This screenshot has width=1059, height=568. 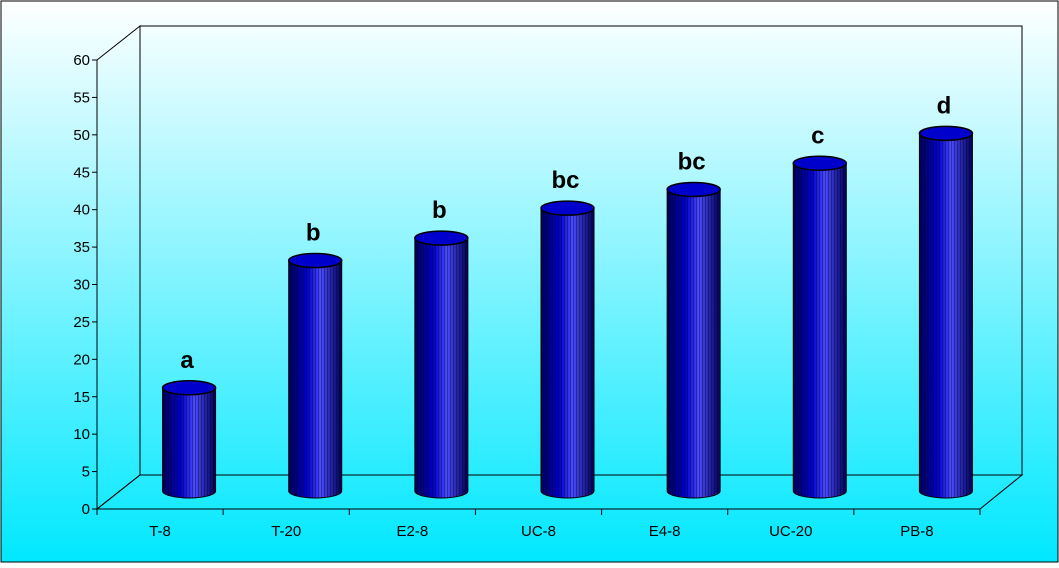 What do you see at coordinates (81, 322) in the screenshot?
I see `y-tick-label: 25` at bounding box center [81, 322].